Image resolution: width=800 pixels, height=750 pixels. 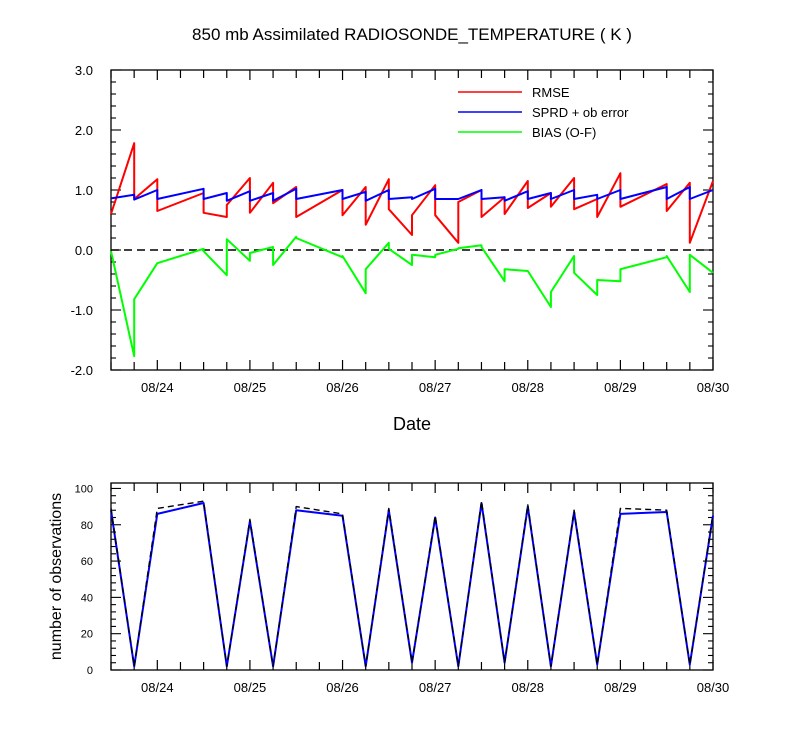 What do you see at coordinates (87, 598) in the screenshot?
I see `y-tick-label: 40` at bounding box center [87, 598].